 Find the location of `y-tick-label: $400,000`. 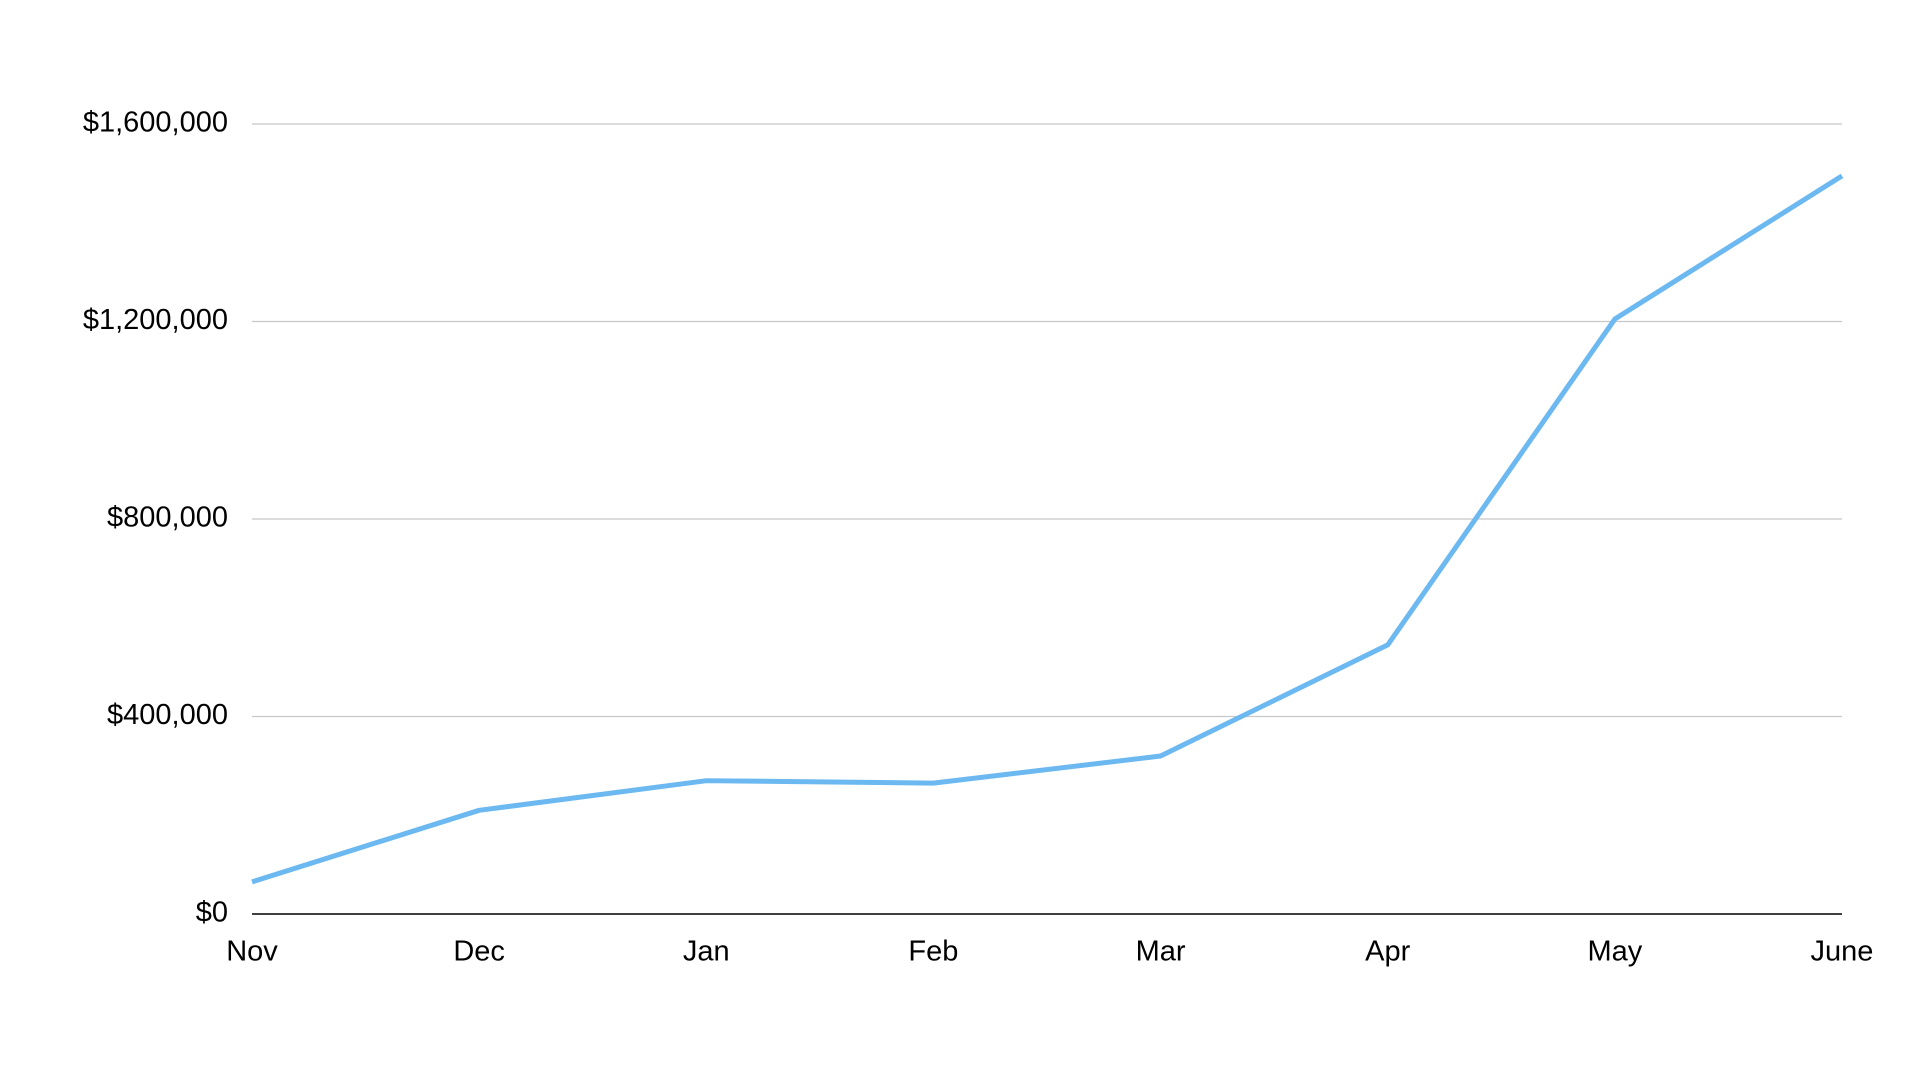

y-tick-label: $400,000 is located at coordinates (167, 715).